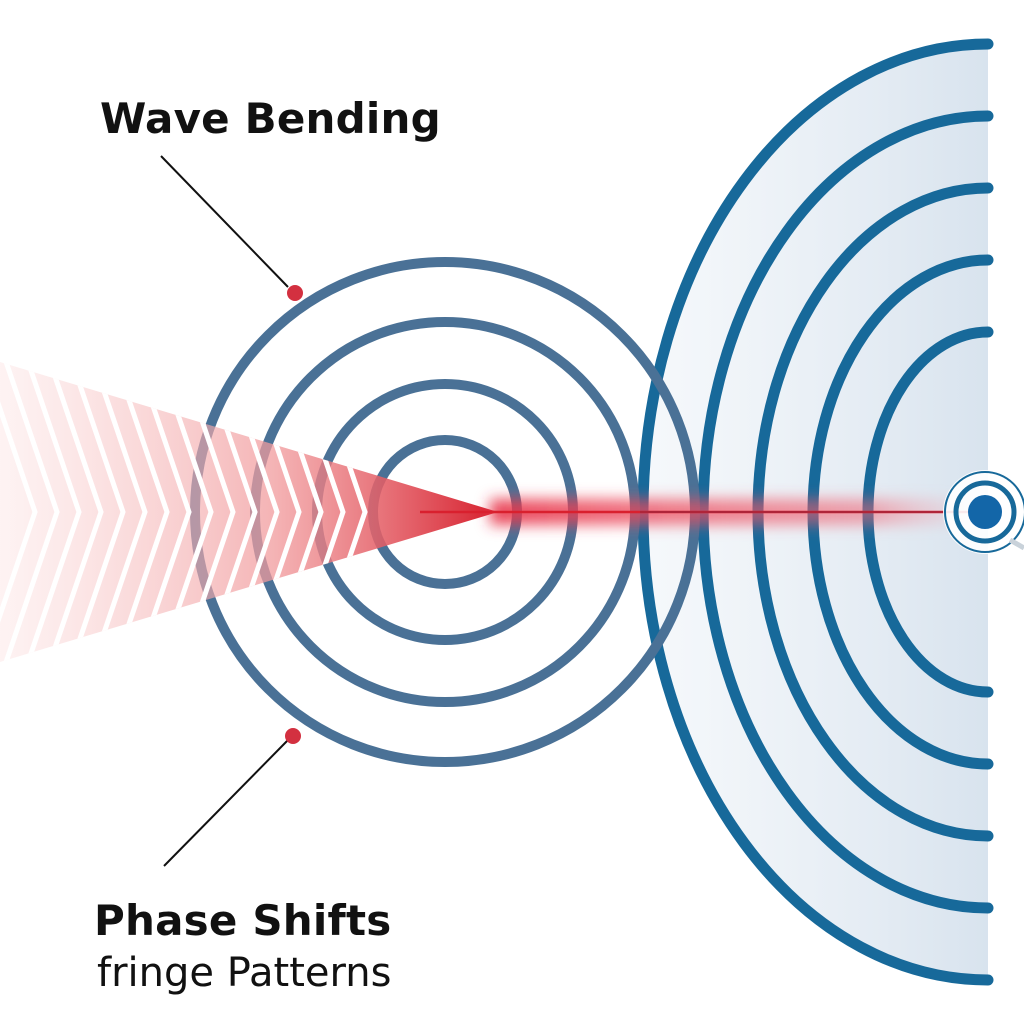  Describe the element at coordinates (270, 118) in the screenshot. I see `wave-bending-label: Wave Bending` at that location.